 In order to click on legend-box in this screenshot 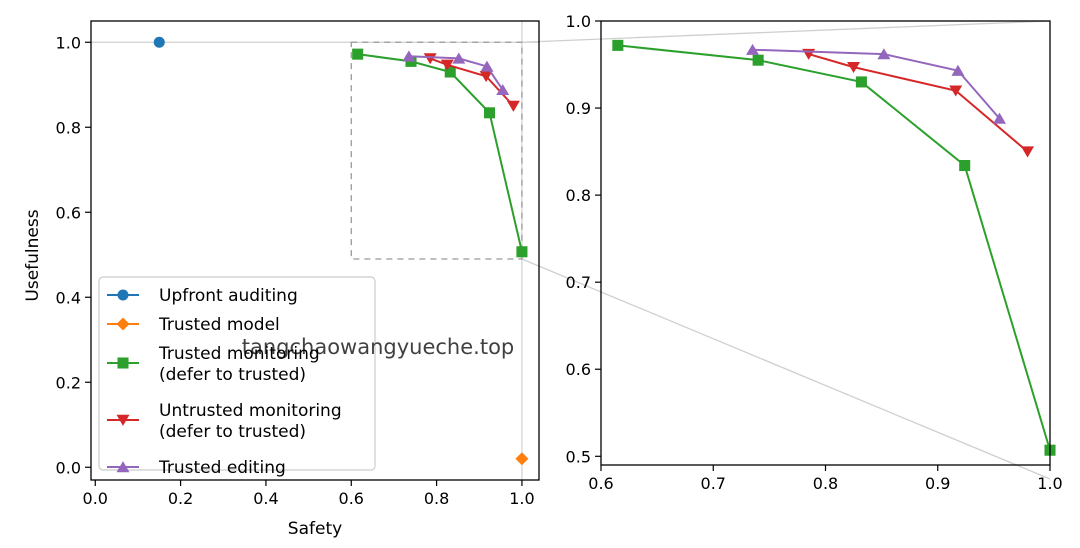, I will do `click(237, 373)`.